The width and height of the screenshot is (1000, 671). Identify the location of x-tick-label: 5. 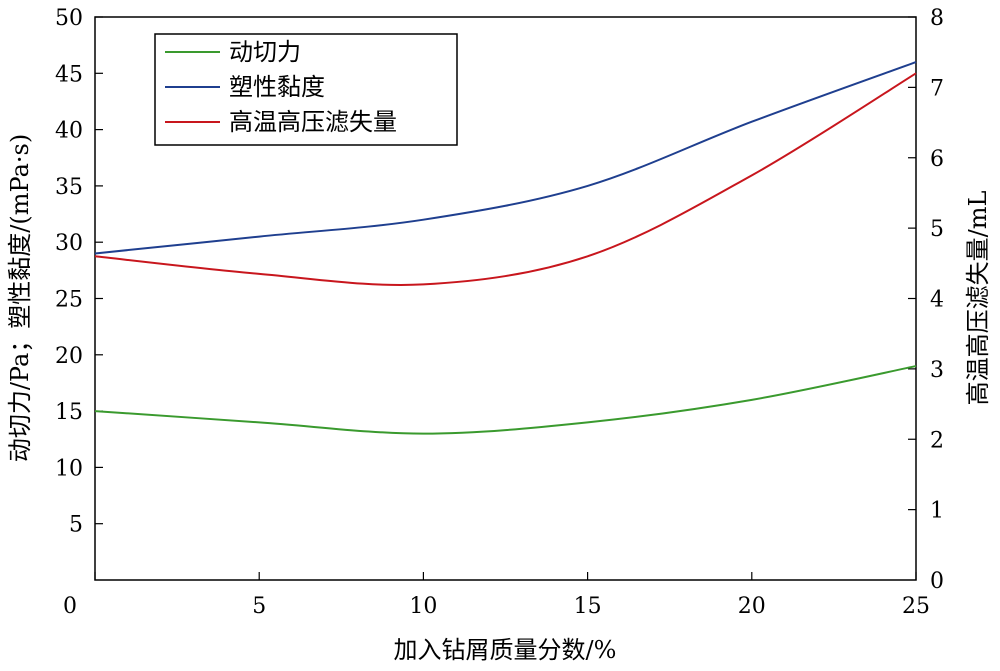
(259, 606).